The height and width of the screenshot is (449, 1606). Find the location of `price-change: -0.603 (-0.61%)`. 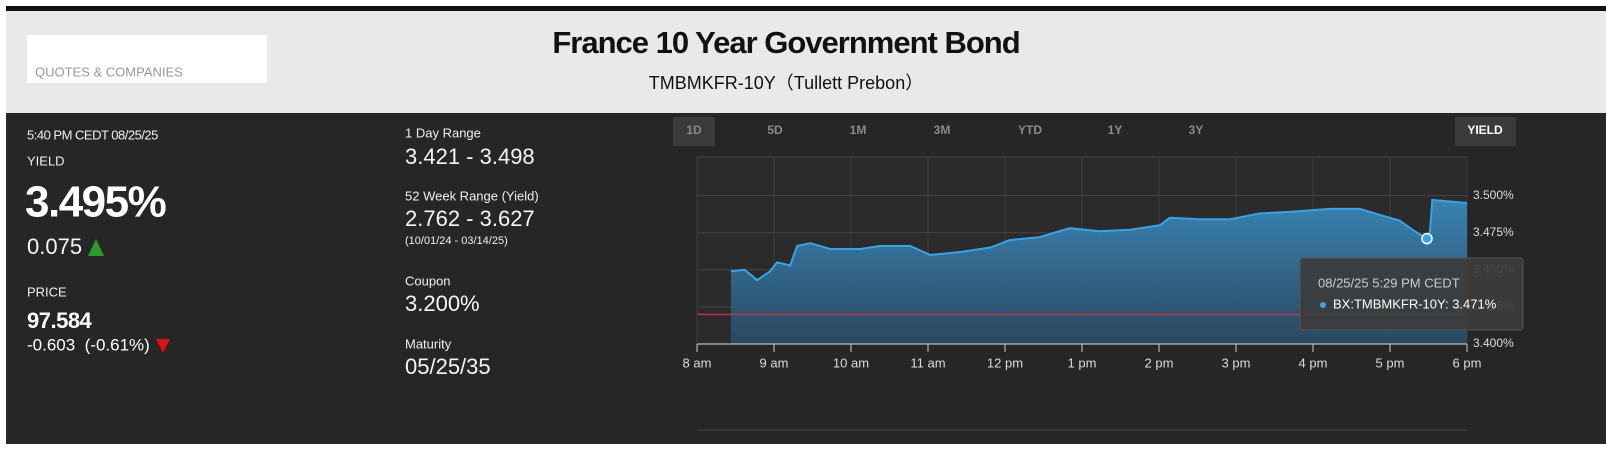

price-change: -0.603 (-0.61%) is located at coordinates (88, 344).